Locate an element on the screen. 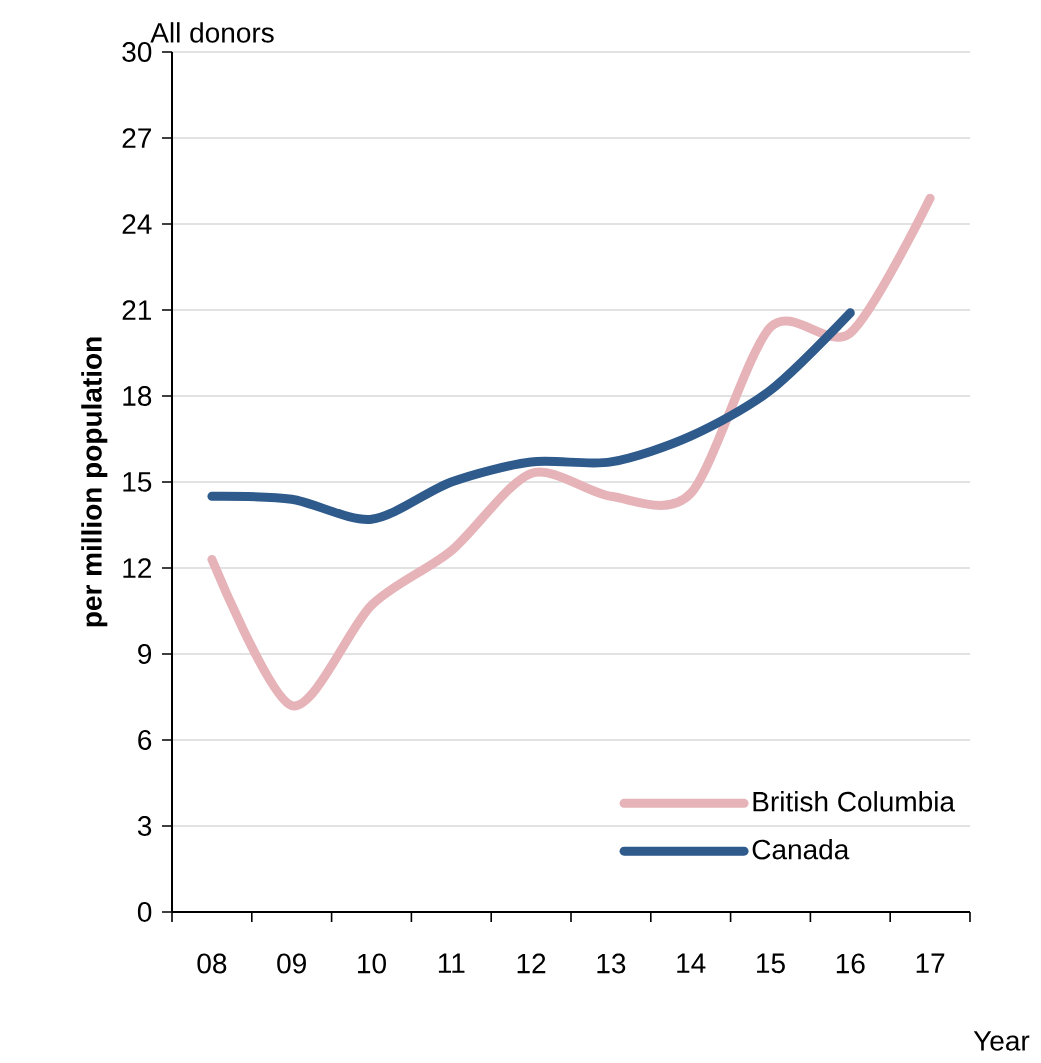  x-tick-label: 14 is located at coordinates (691, 963).